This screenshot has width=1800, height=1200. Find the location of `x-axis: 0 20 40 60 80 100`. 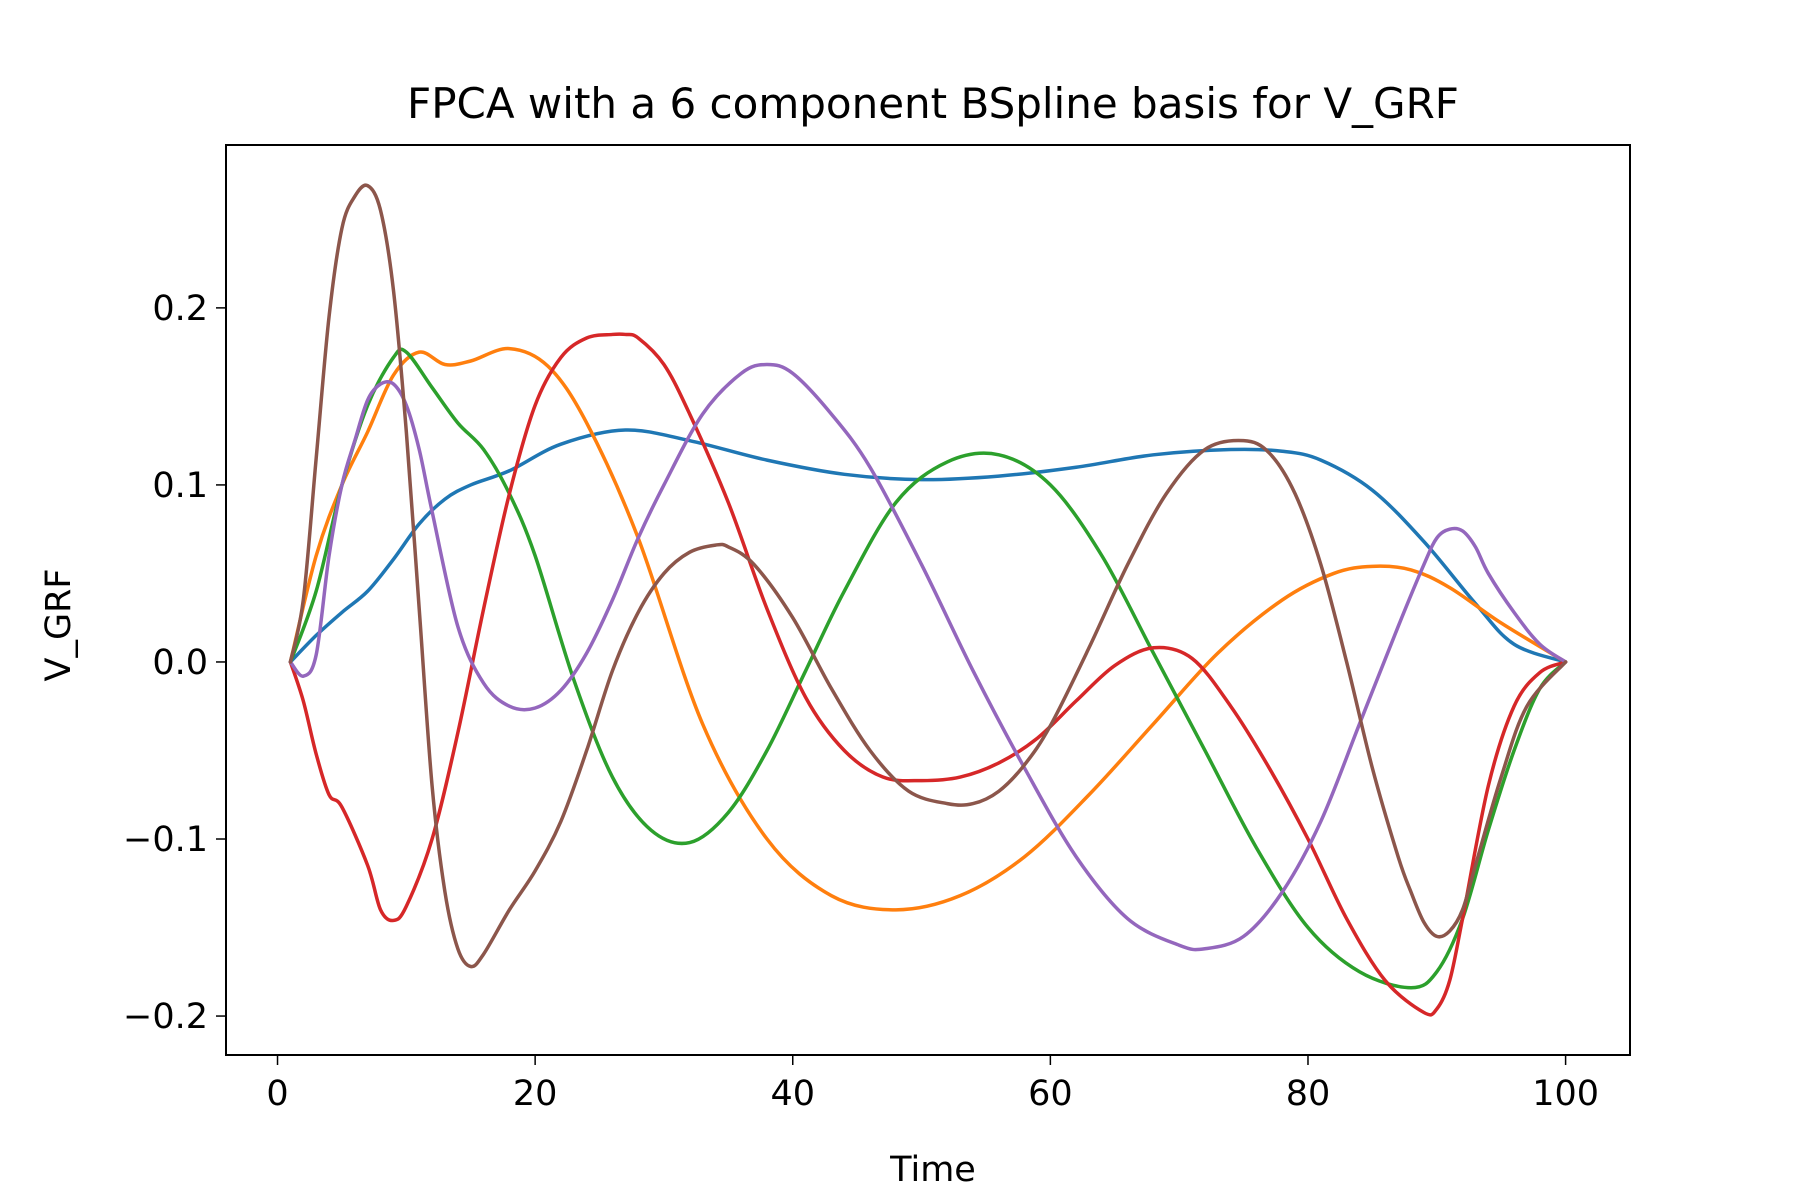

x-axis: 0 20 40 60 80 100 is located at coordinates (932, 1084).